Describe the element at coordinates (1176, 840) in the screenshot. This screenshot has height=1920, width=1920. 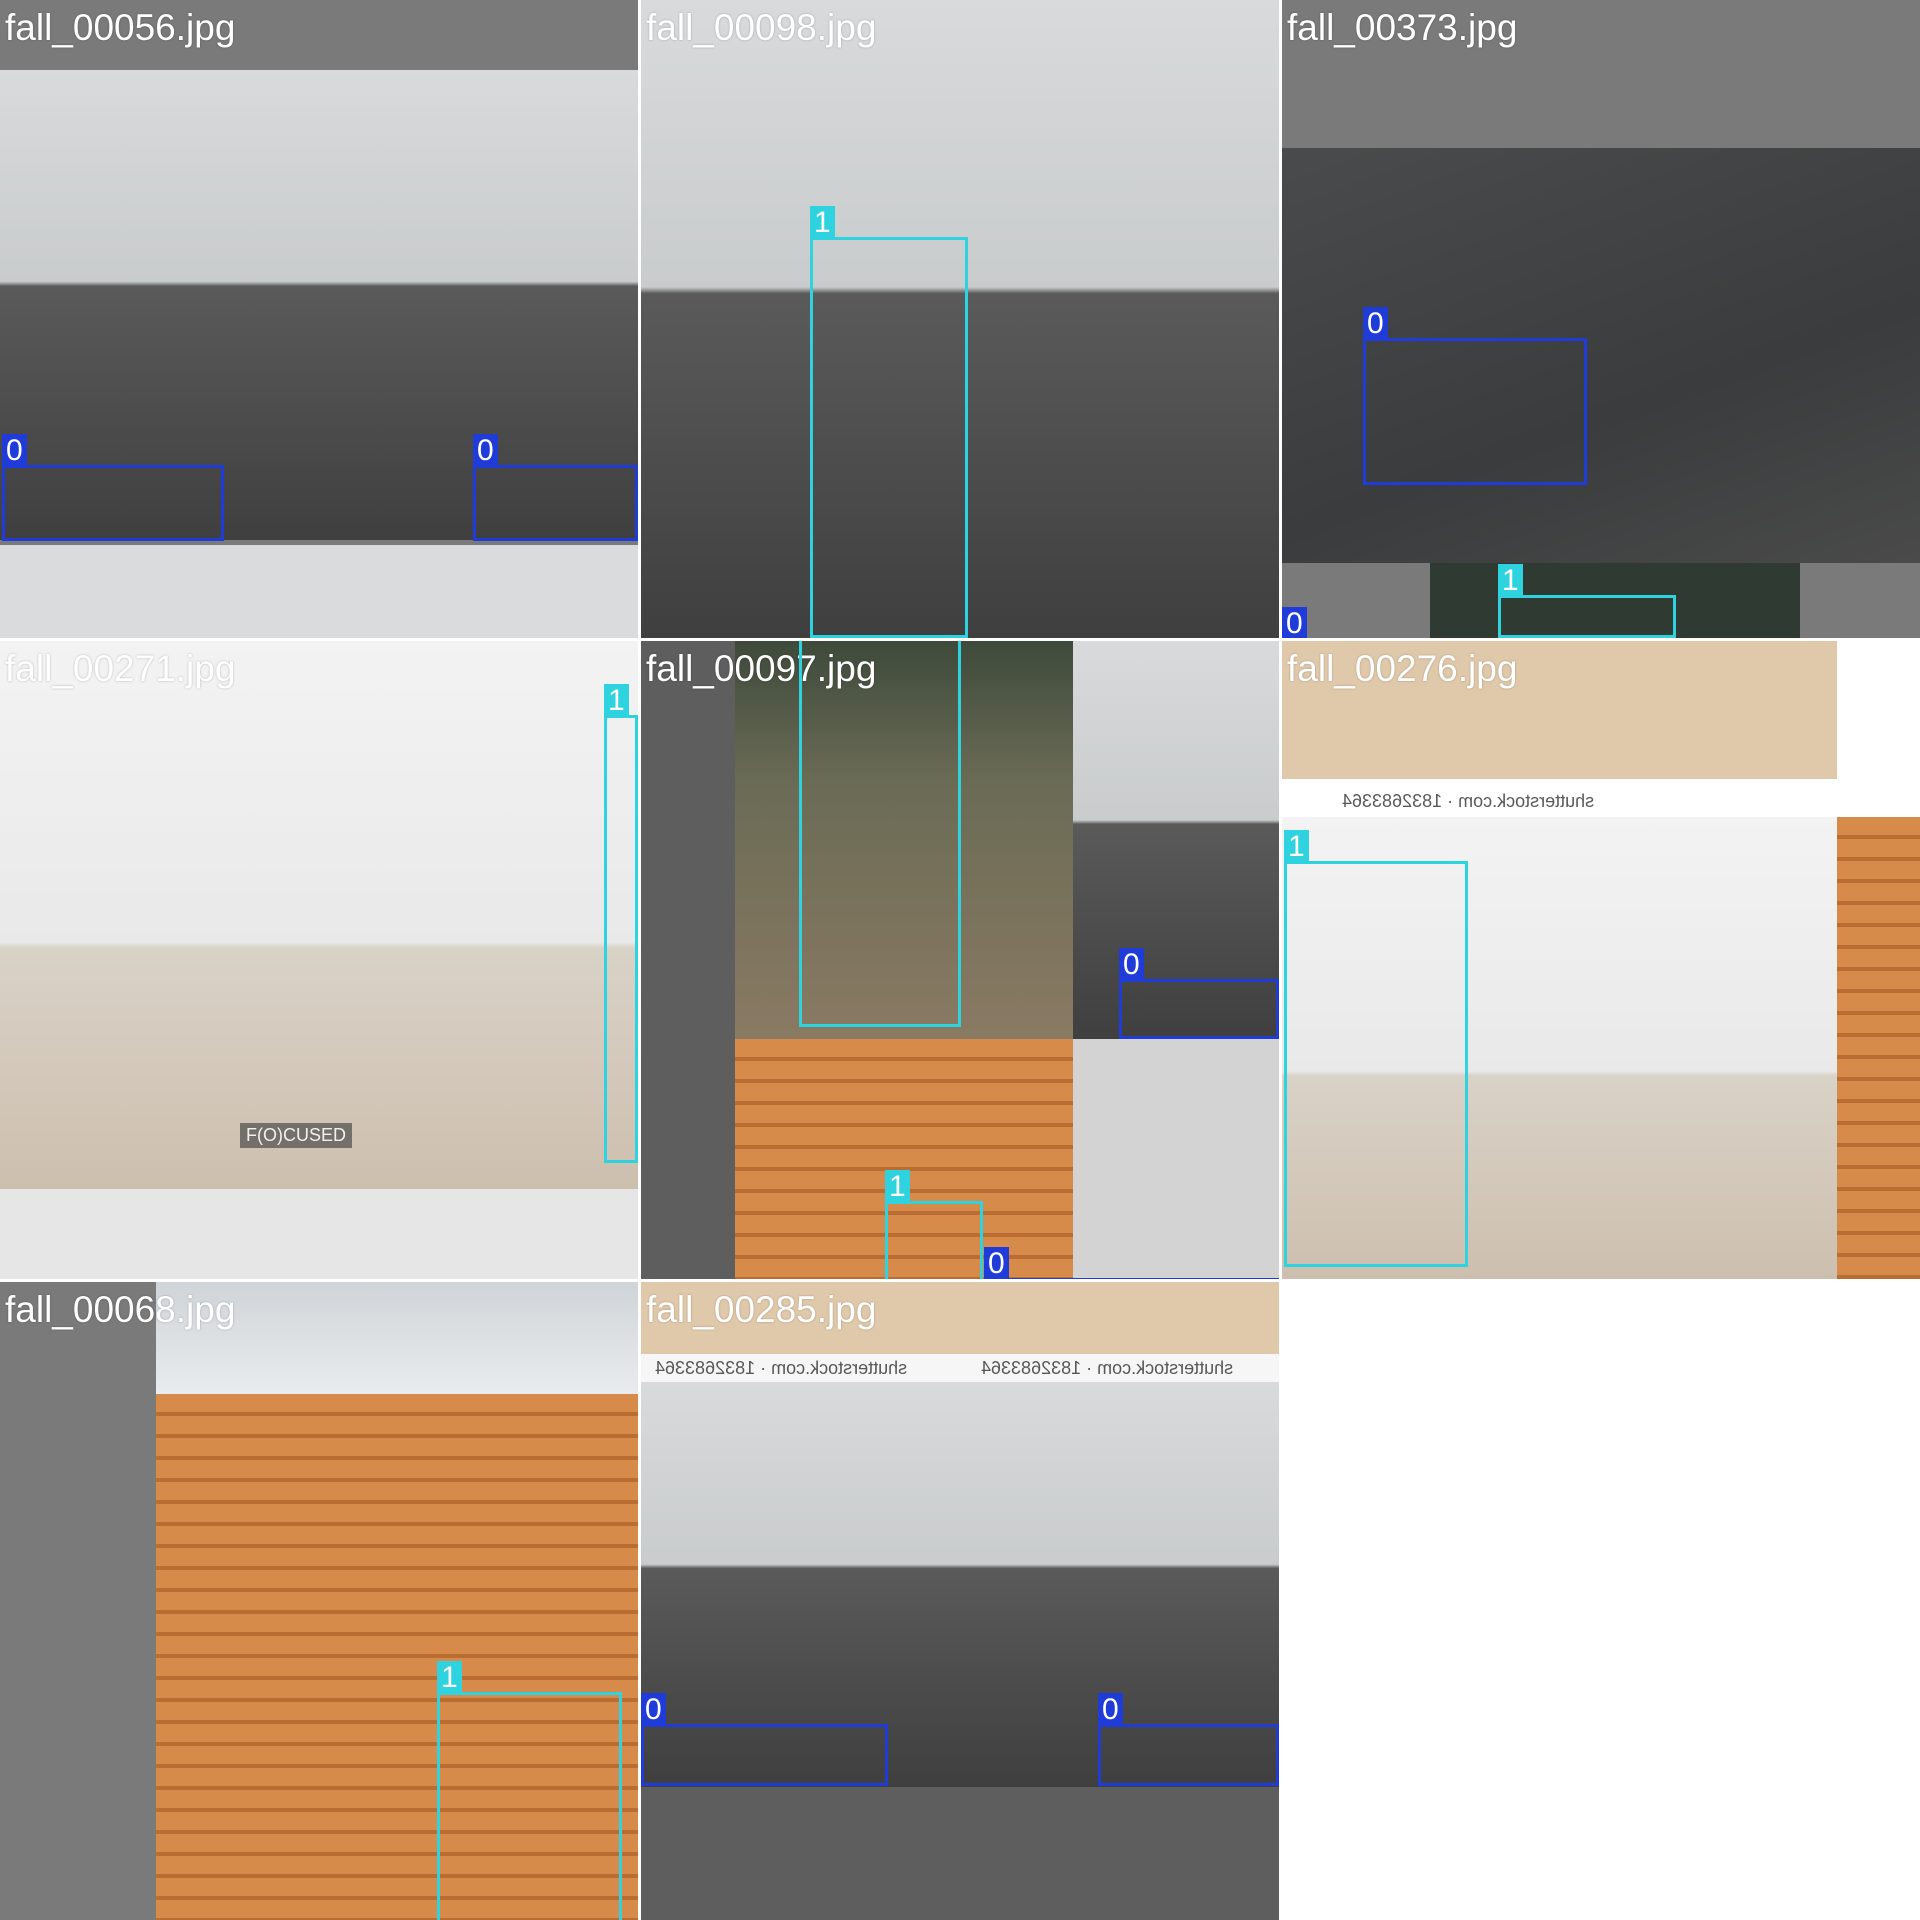
I see `scene-image-office` at that location.